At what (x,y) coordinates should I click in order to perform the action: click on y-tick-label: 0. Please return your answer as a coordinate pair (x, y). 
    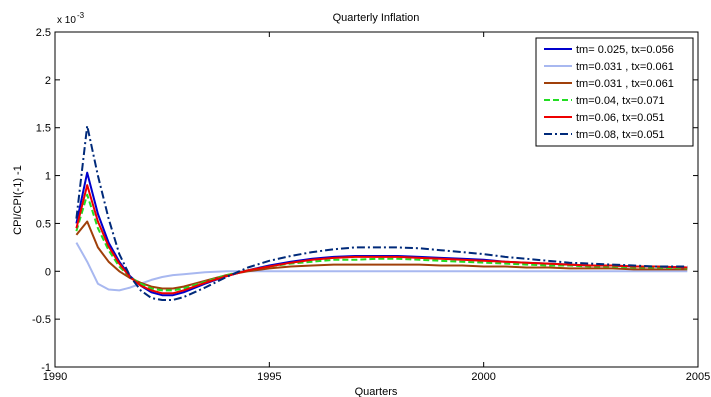
    Looking at the image, I should click on (48, 272).